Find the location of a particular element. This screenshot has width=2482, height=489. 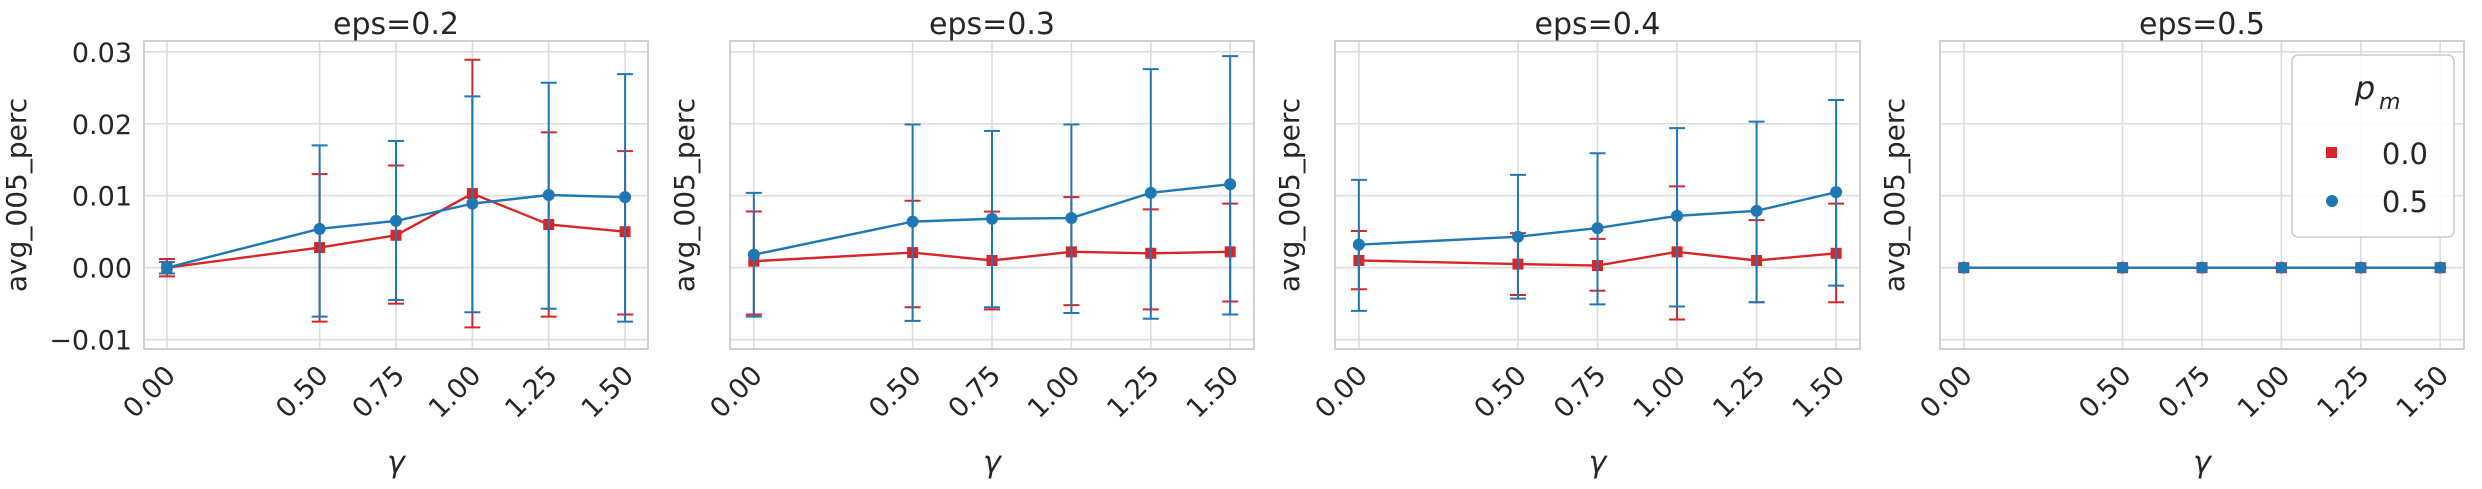

legend-marker-circle is located at coordinates (2332, 201).